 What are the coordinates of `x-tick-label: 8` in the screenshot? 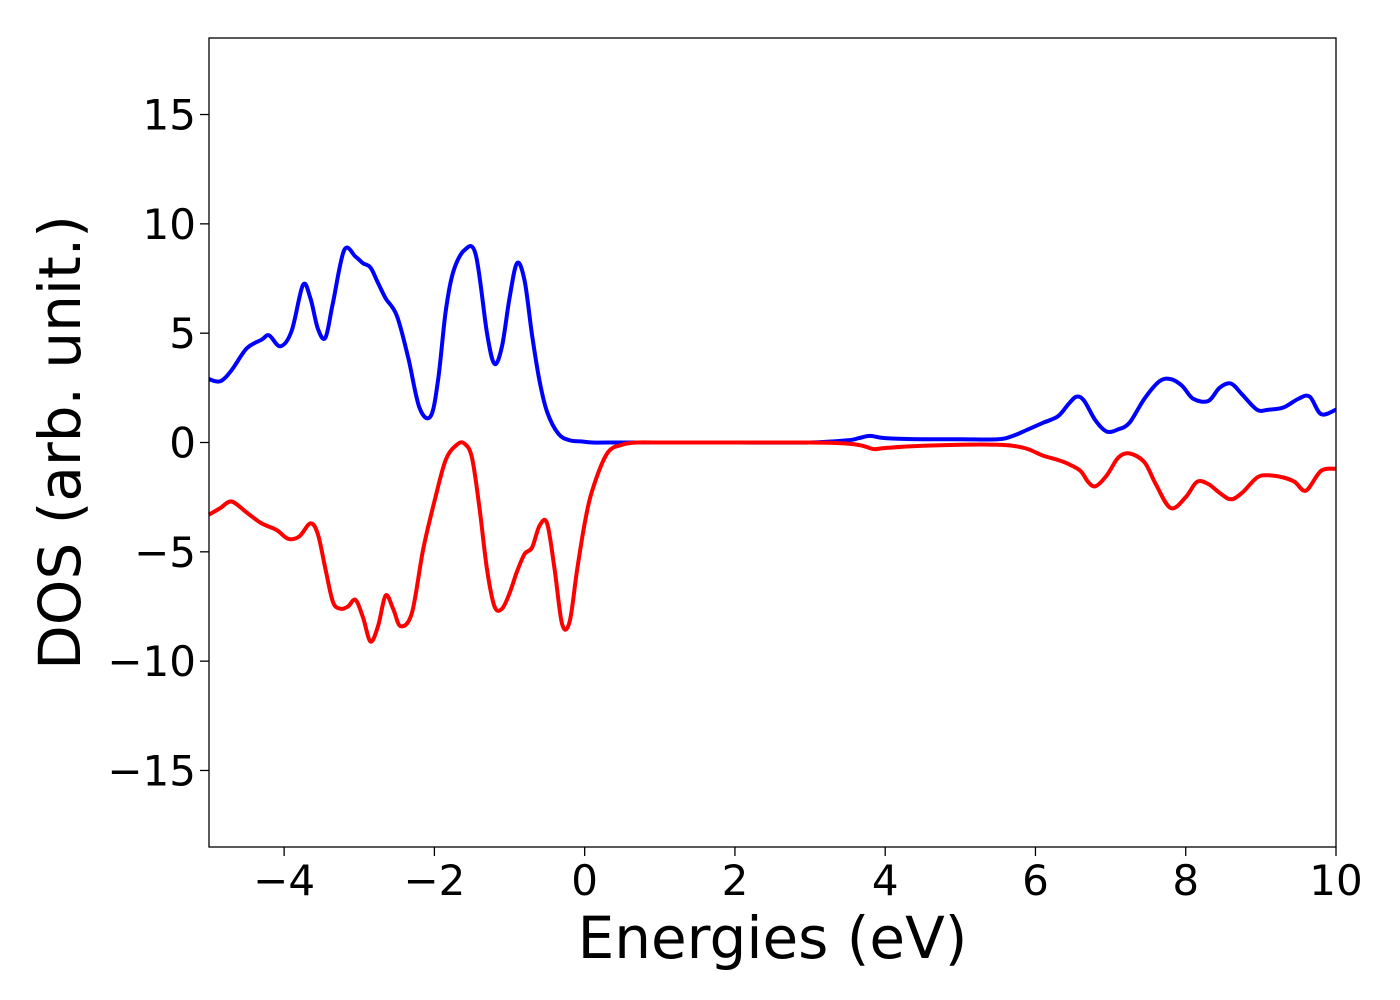 It's located at (1185, 880).